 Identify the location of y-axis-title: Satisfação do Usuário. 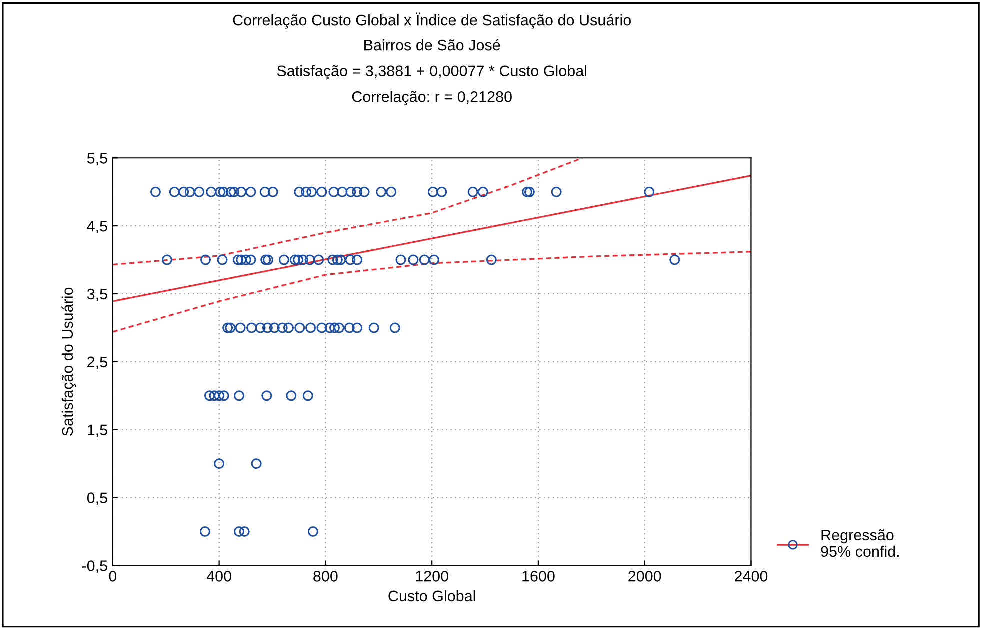
(69, 362).